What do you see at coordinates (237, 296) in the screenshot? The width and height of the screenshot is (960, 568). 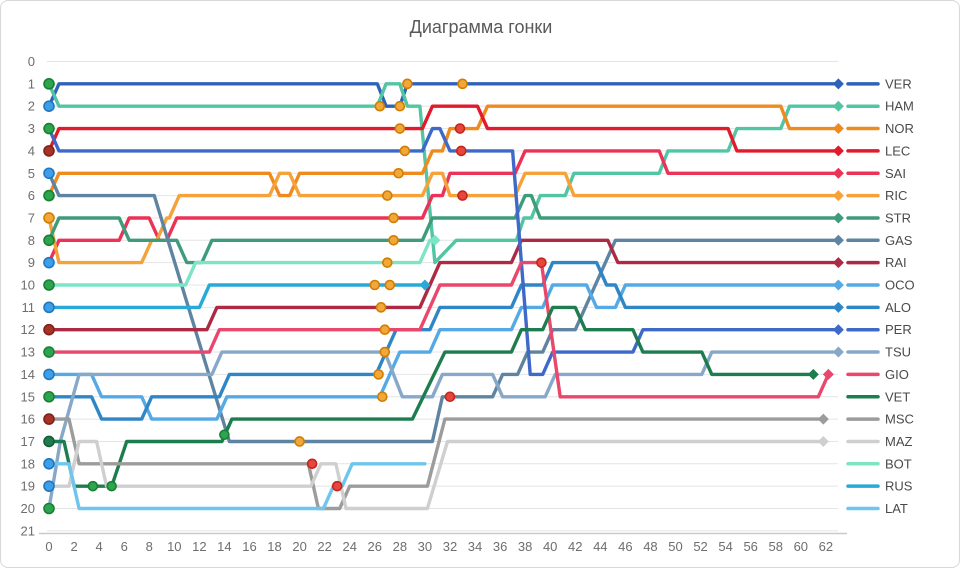 I see `series-line-RUS` at bounding box center [237, 296].